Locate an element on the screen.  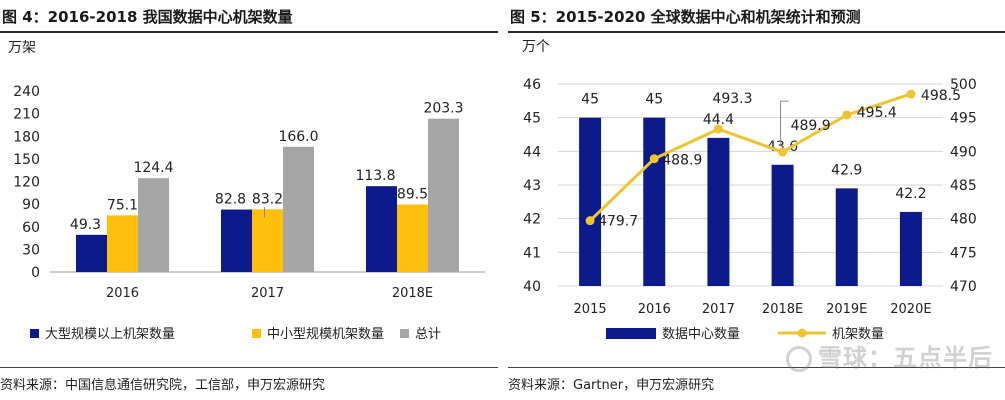
x-tick-label: 2015 is located at coordinates (590, 309).